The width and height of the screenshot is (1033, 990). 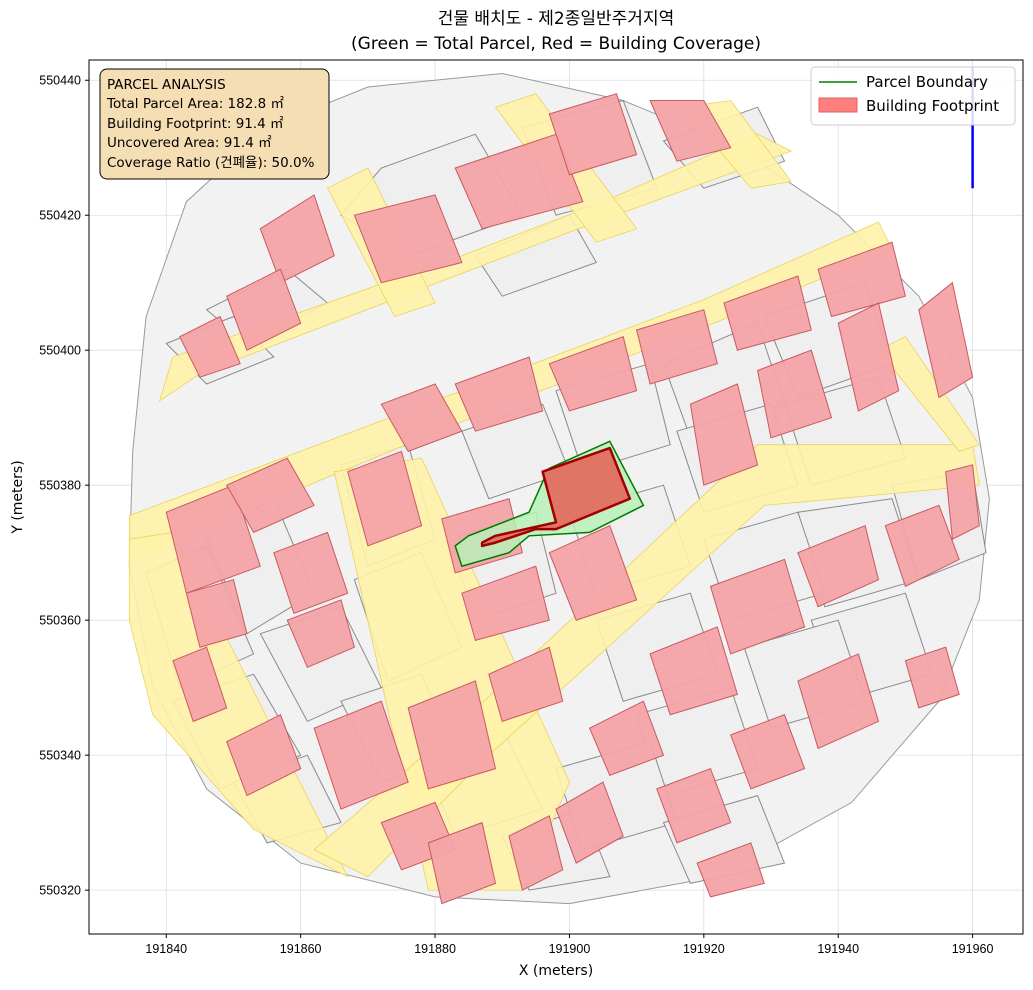 I want to click on legend-parcel-boundary-label: Parcel Boundary, so click(x=927, y=82).